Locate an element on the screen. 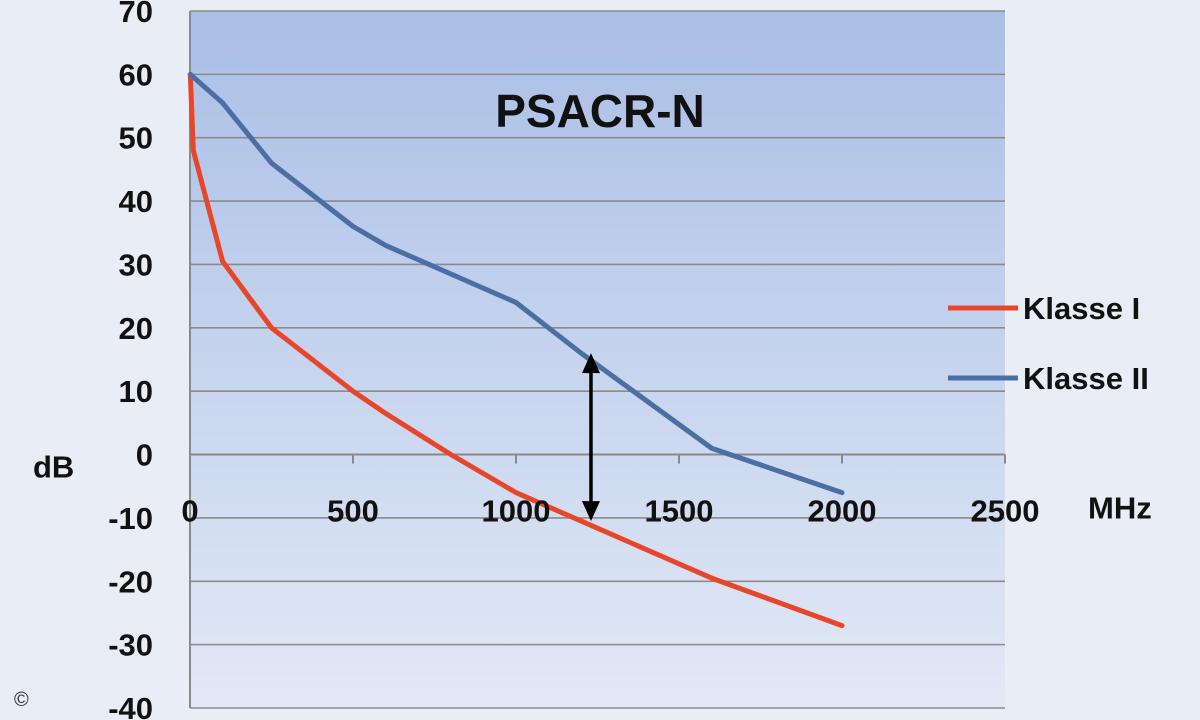  arrow-head-up is located at coordinates (590, 363).